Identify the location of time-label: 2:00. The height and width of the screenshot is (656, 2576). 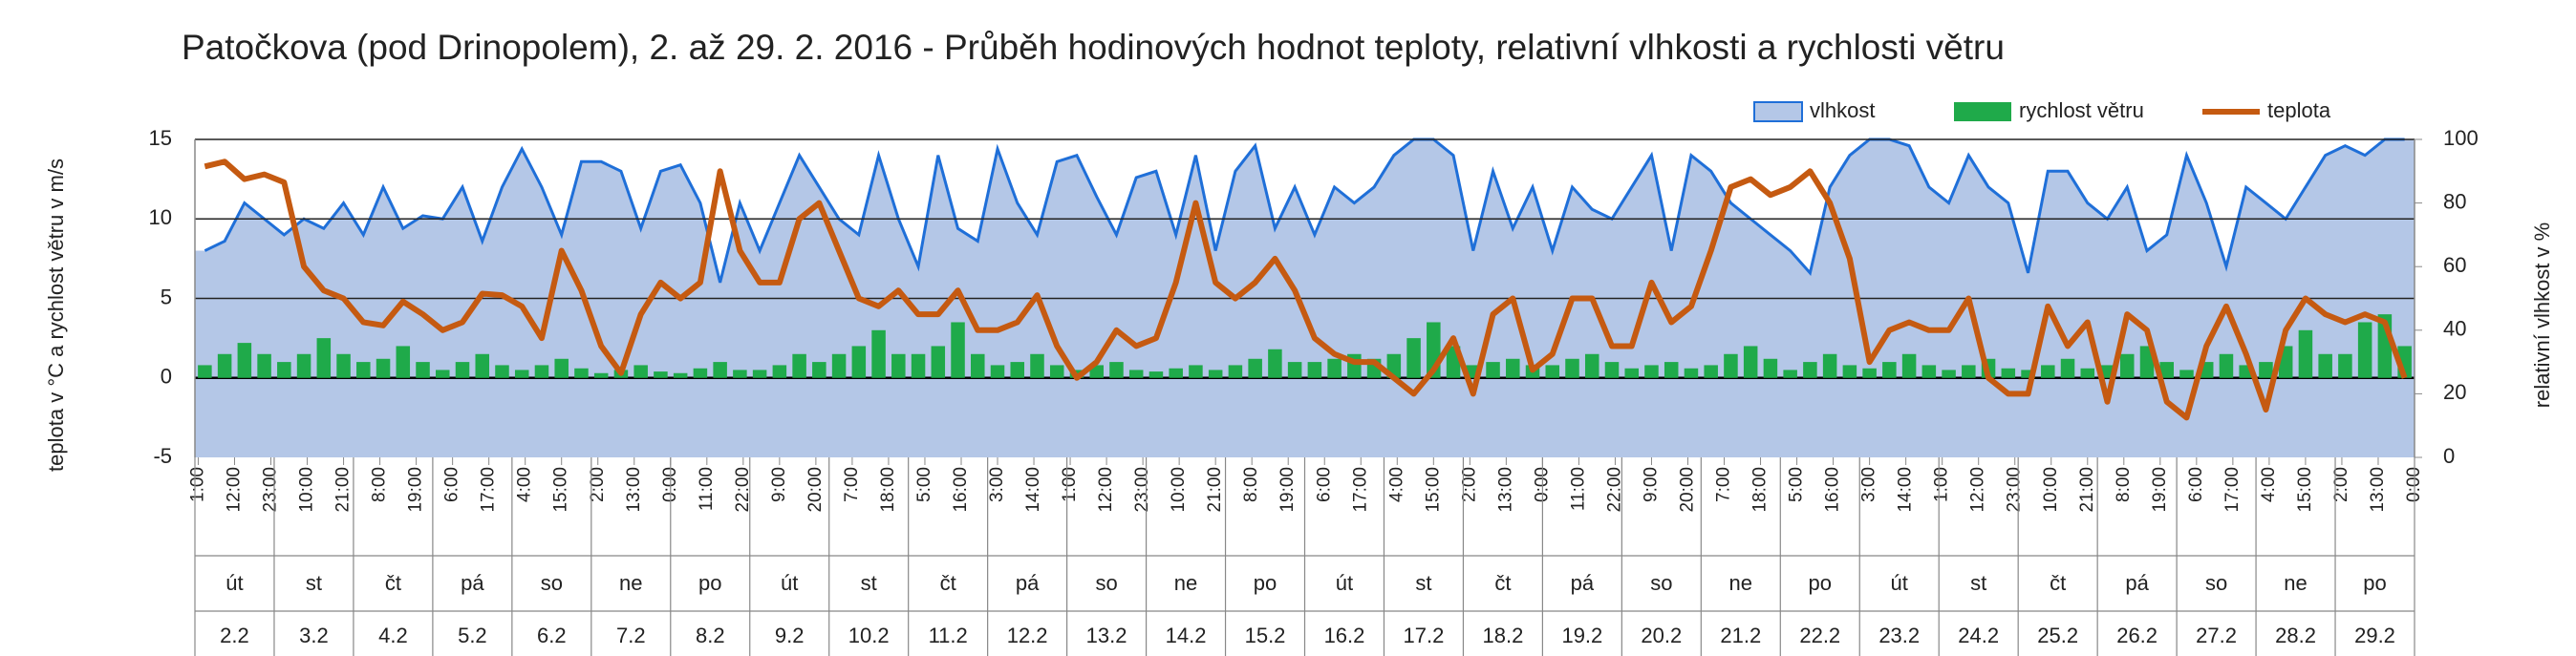
(598, 485).